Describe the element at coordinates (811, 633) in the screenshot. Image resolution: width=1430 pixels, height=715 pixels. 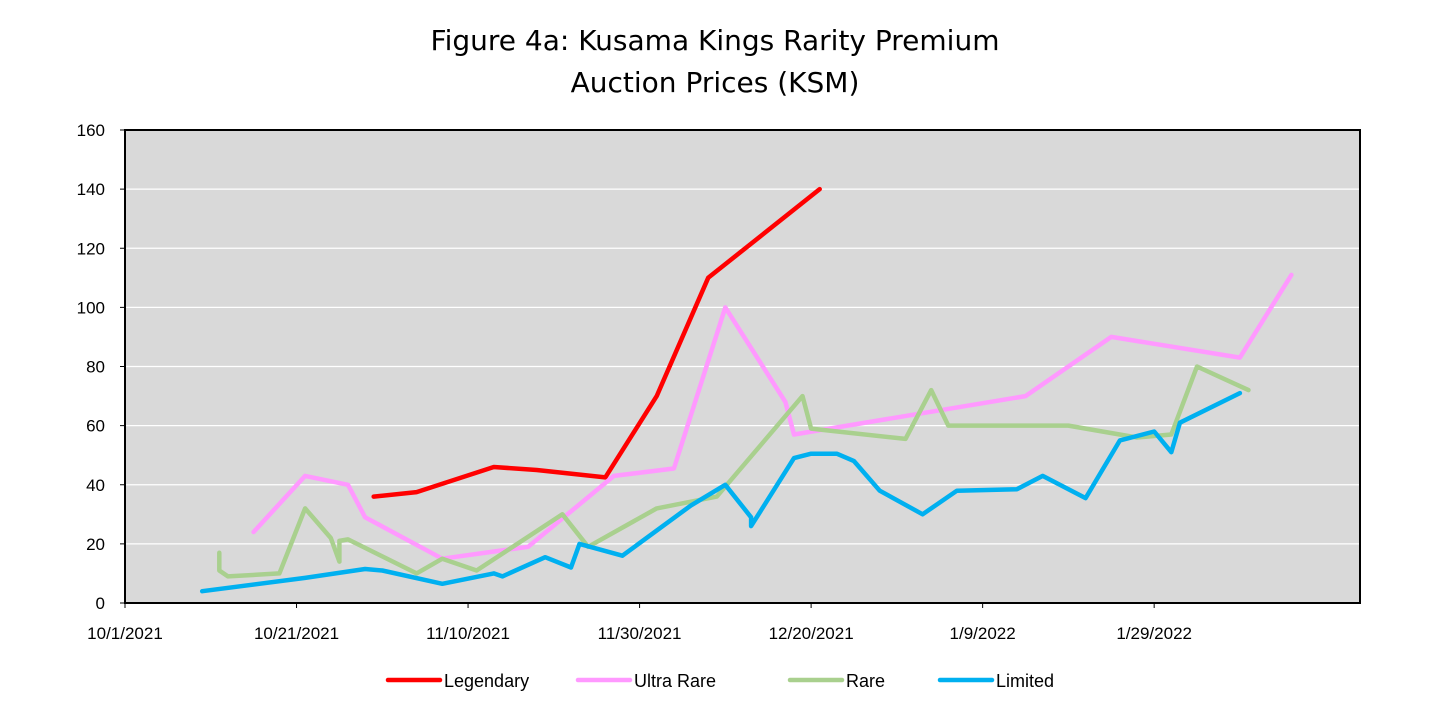
I see `x-tick-label: 12/20/2021` at that location.